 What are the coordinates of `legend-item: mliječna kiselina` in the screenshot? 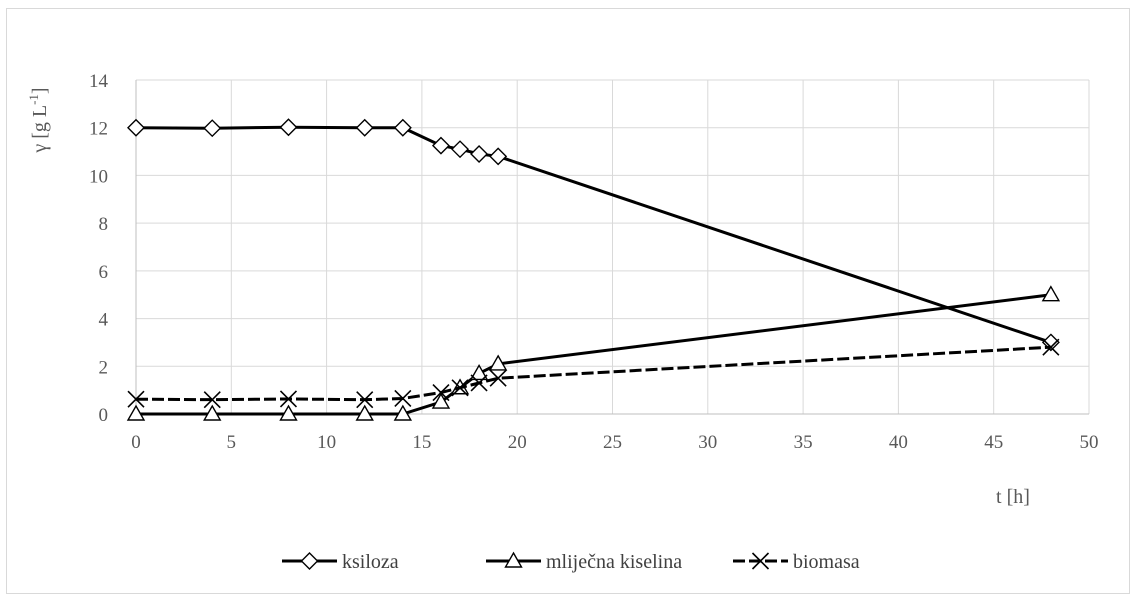 It's located at (584, 562).